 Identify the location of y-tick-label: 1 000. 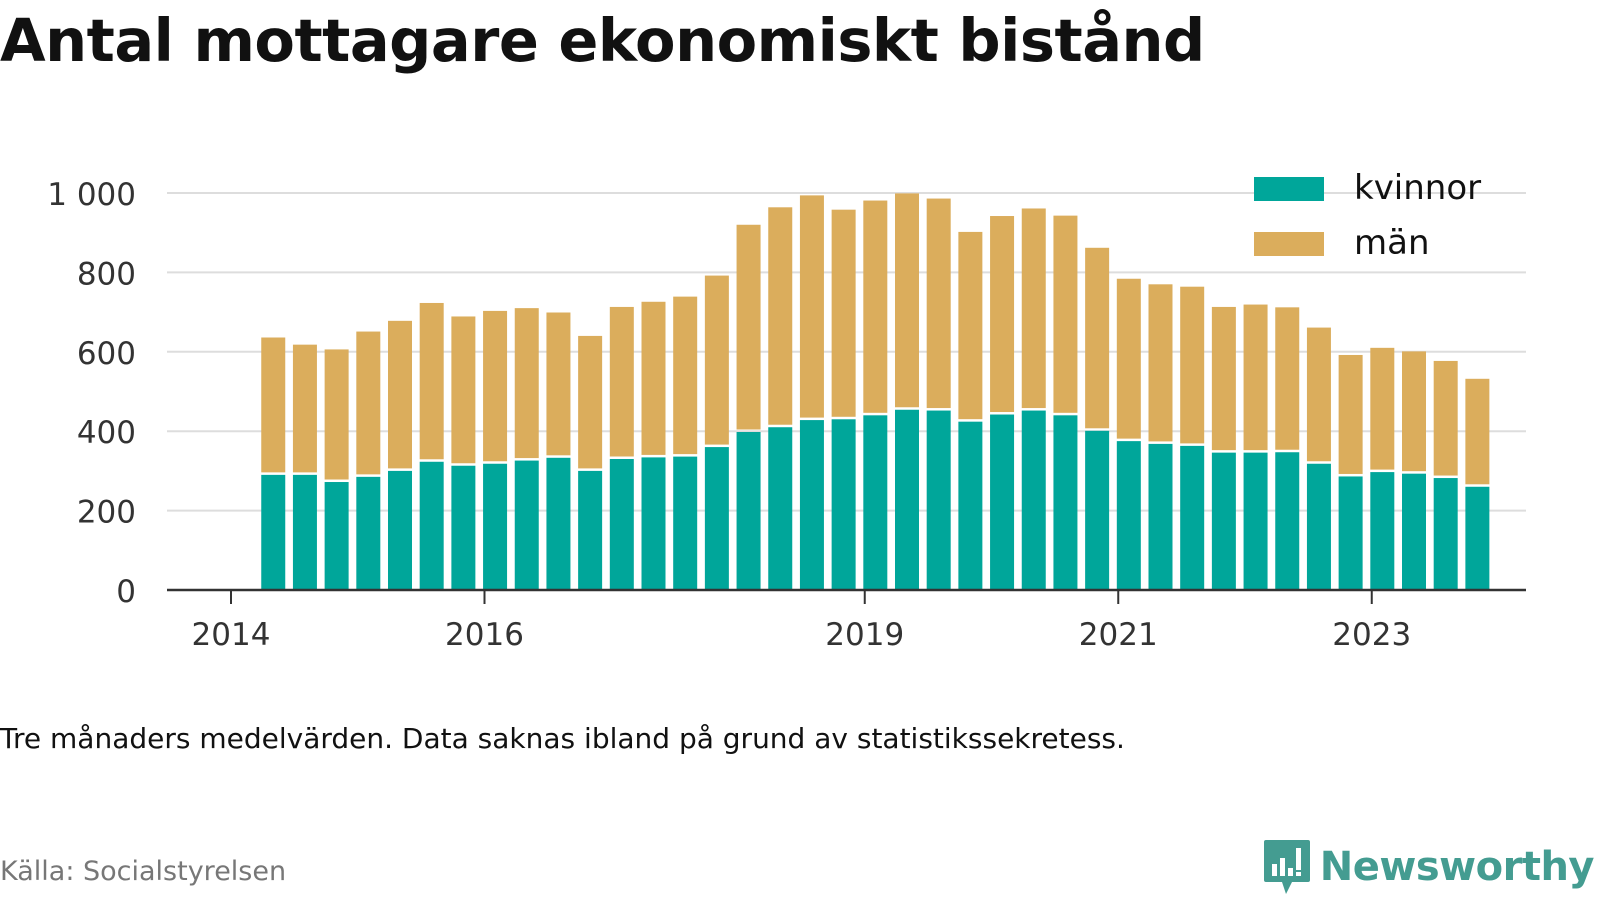
(91, 195).